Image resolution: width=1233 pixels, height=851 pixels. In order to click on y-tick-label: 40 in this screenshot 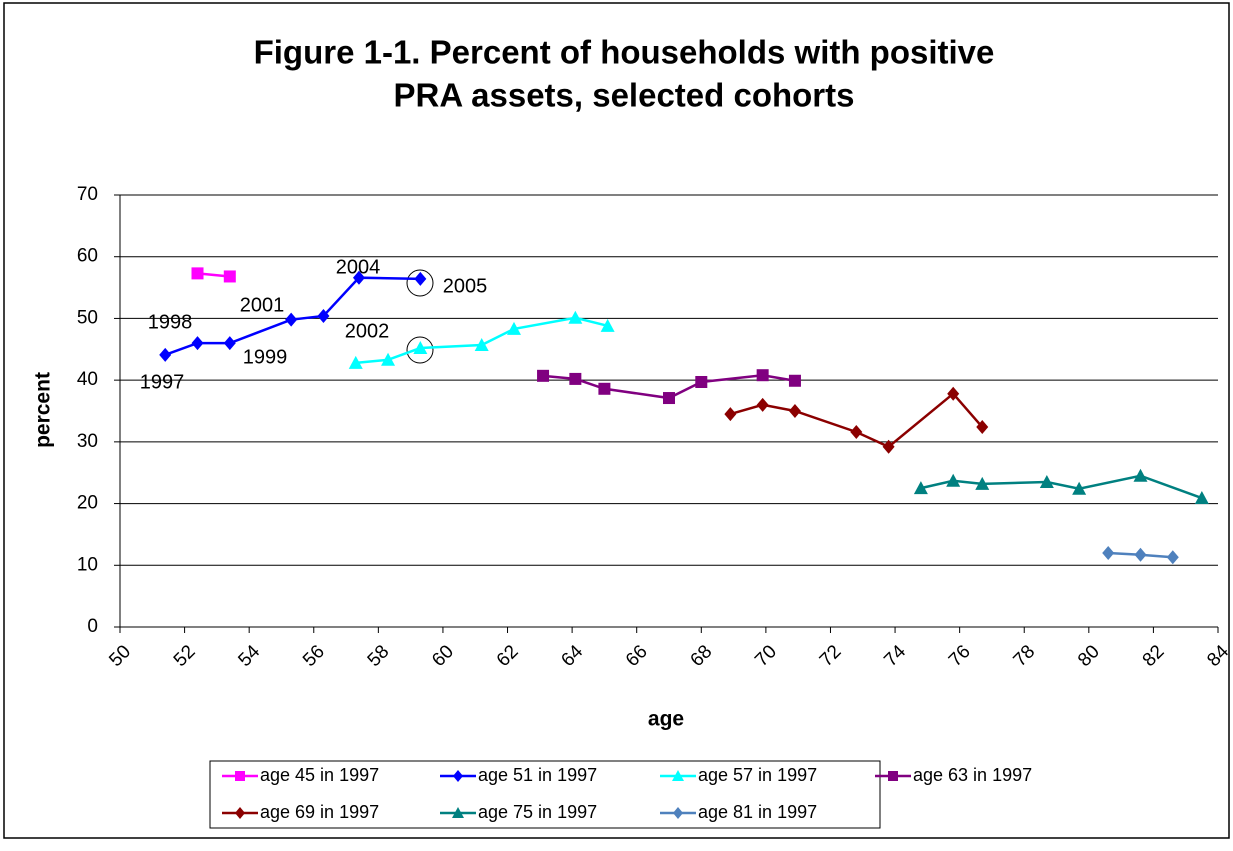, I will do `click(87, 379)`.